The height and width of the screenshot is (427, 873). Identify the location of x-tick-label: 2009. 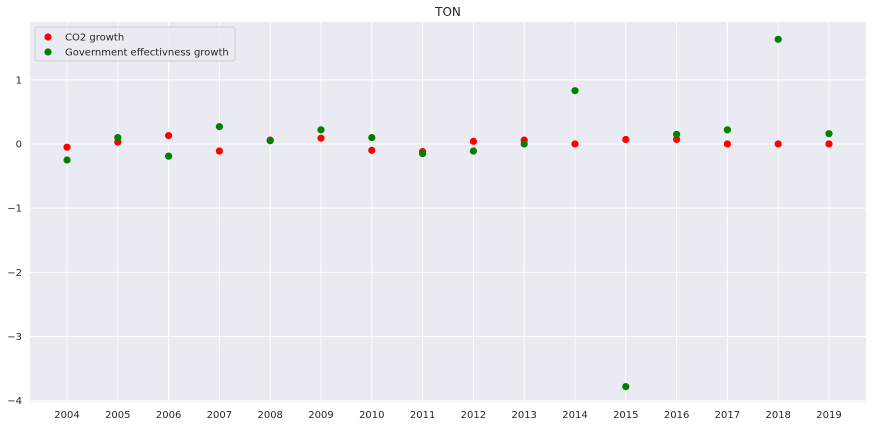
(320, 415).